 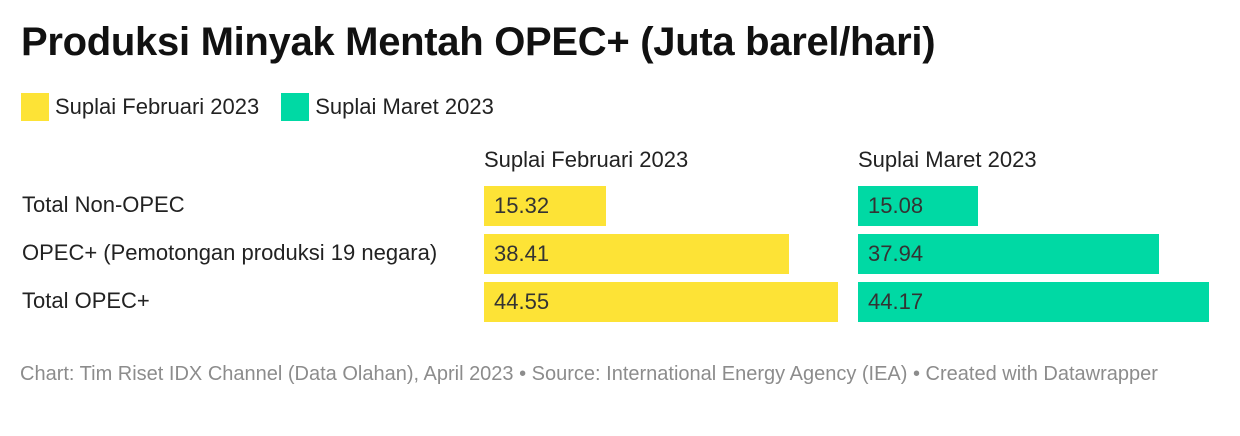 What do you see at coordinates (404, 106) in the screenshot?
I see `legend-label-mar: Suplai Maret 2023` at bounding box center [404, 106].